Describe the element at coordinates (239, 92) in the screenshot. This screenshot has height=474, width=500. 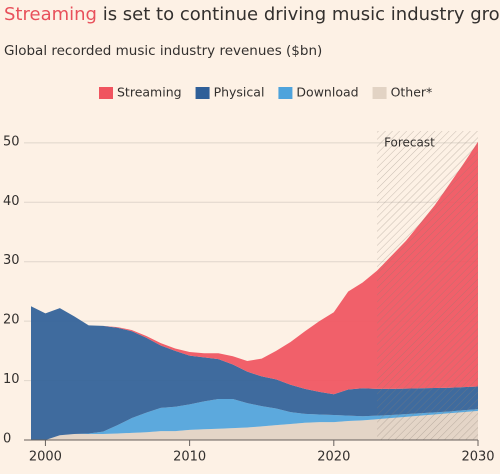
I see `legend-label: Physical` at that location.